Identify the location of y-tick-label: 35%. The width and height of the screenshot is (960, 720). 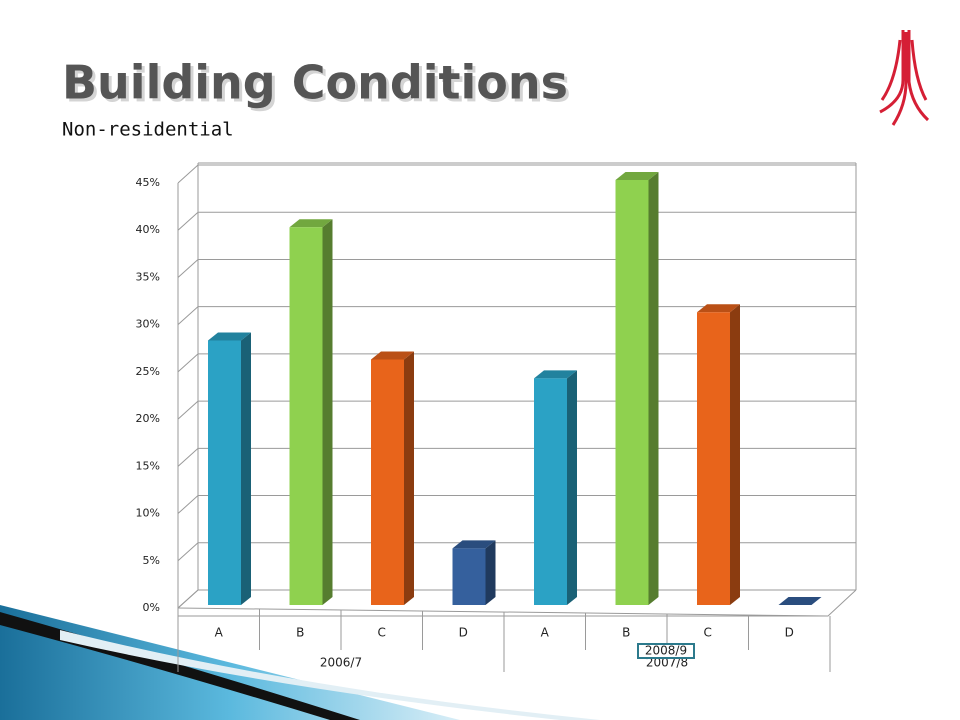
(148, 276).